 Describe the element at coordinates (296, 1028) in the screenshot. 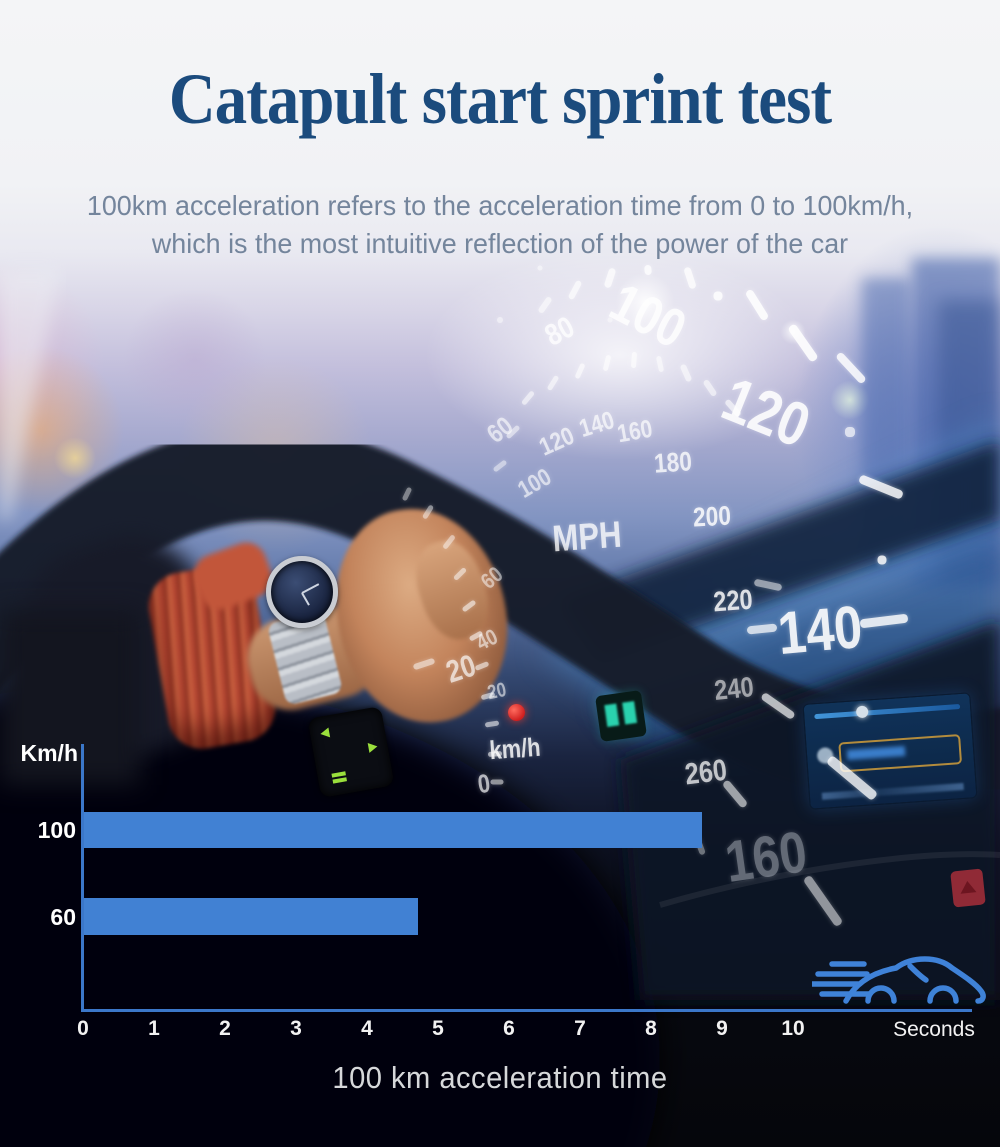

I see `x-tick-label: 3` at that location.